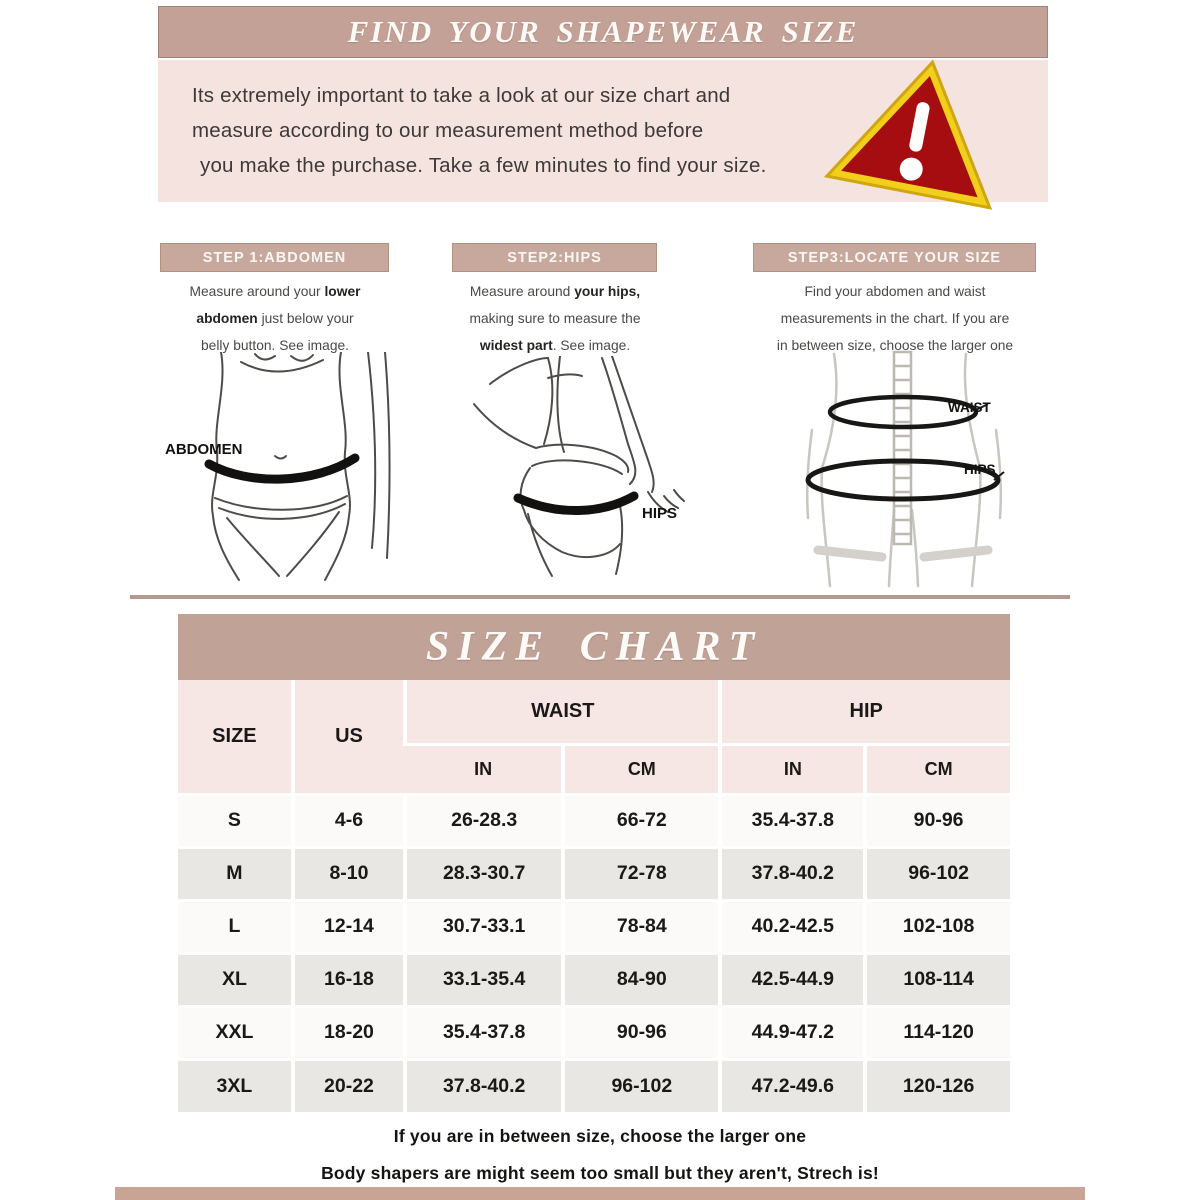 The image size is (1200, 1200). Describe the element at coordinates (483, 978) in the screenshot. I see `value-cell: 33.1-35.4` at that location.